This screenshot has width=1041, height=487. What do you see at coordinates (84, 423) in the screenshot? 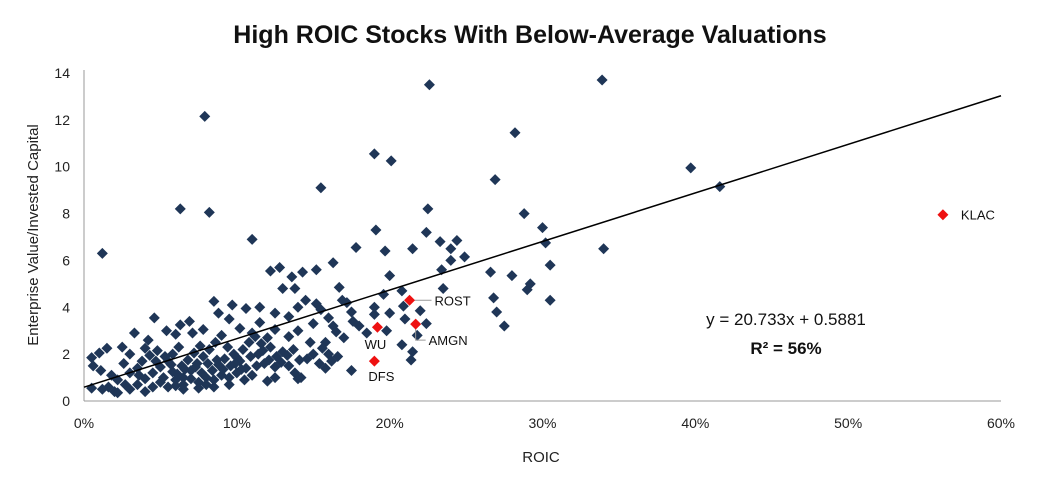
I see `x-tick-label: 0%` at bounding box center [84, 423].